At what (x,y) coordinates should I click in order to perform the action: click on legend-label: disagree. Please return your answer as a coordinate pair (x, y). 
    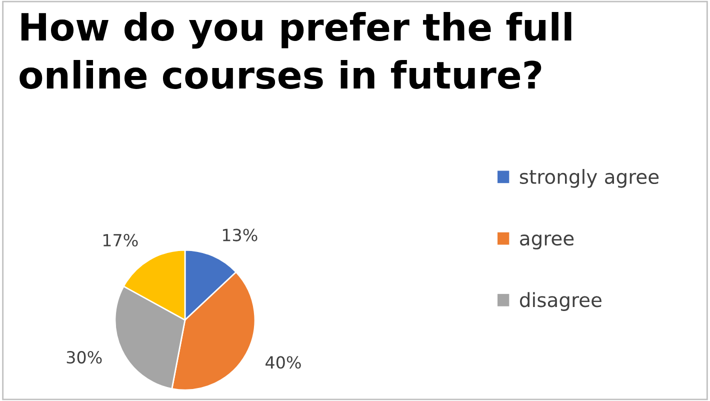
    Looking at the image, I should click on (561, 302).